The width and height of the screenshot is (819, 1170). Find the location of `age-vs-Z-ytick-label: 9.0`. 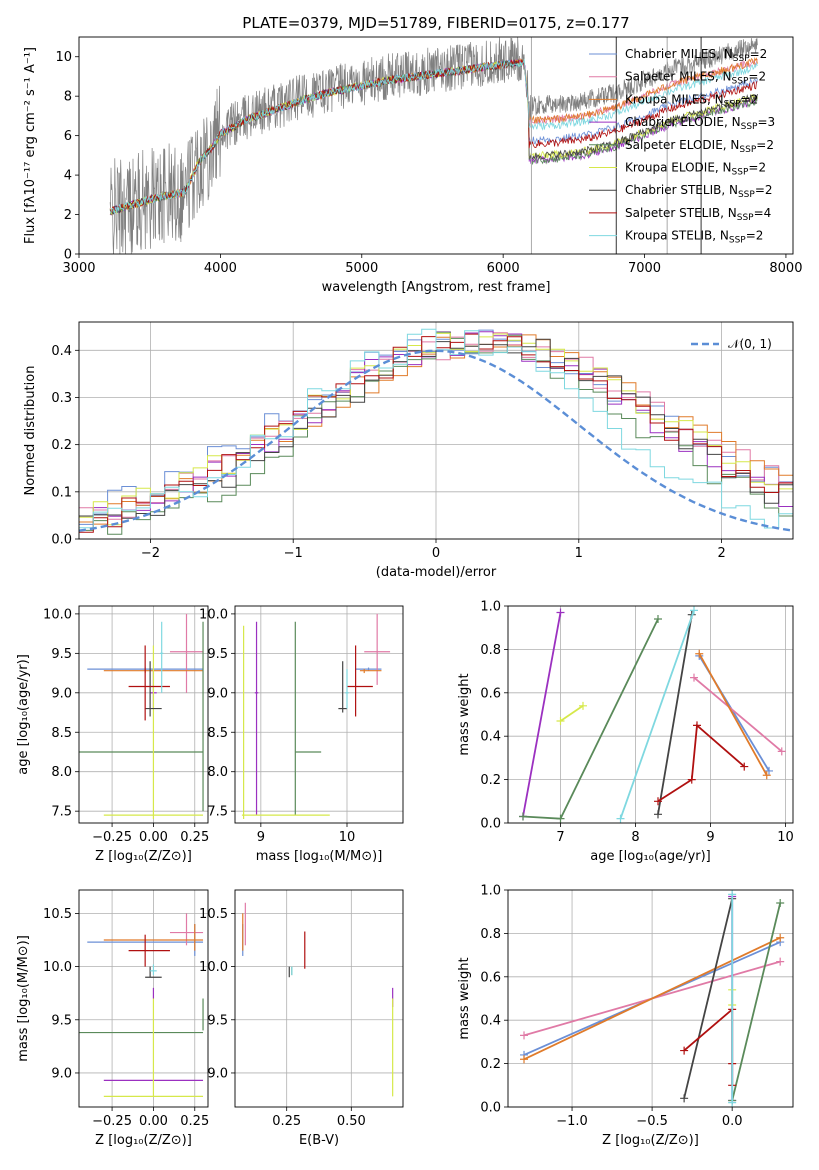

age-vs-Z-ytick-label: 9.0 is located at coordinates (61, 693).